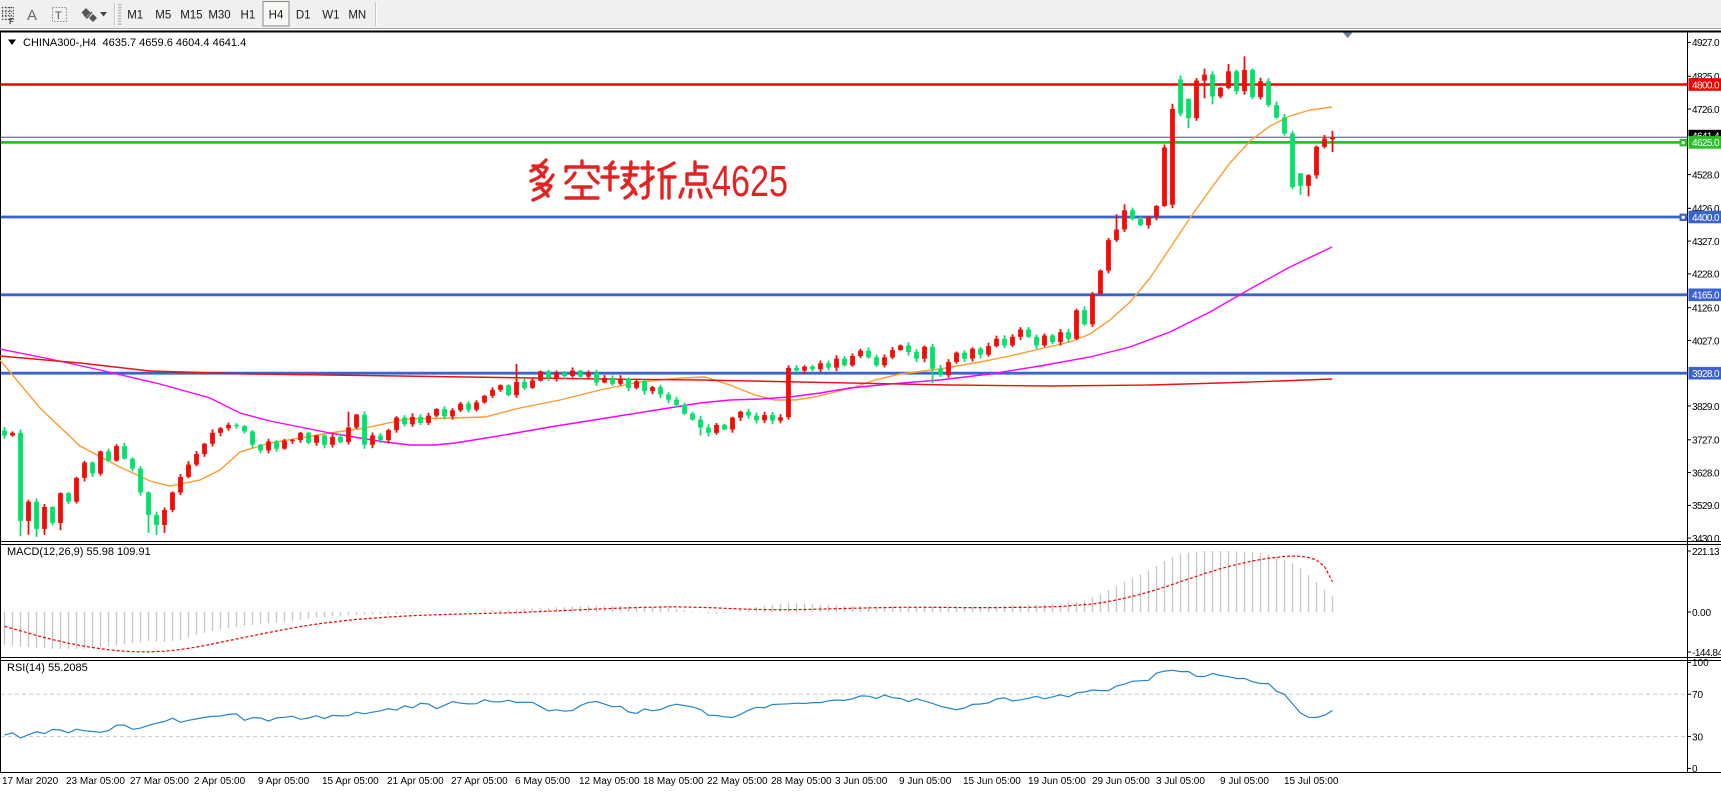 The height and width of the screenshot is (792, 1721). What do you see at coordinates (1706, 506) in the screenshot?
I see `svg-text: 3529.0` at bounding box center [1706, 506].